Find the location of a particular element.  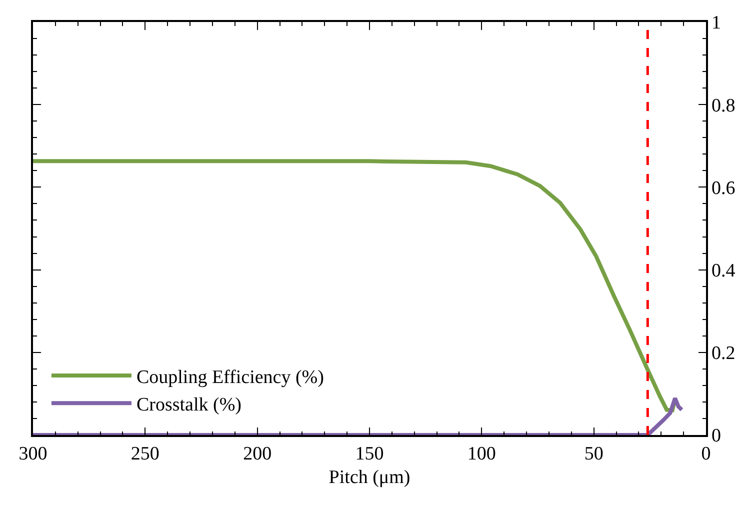

y-tick-label: 0.2 is located at coordinates (724, 353).